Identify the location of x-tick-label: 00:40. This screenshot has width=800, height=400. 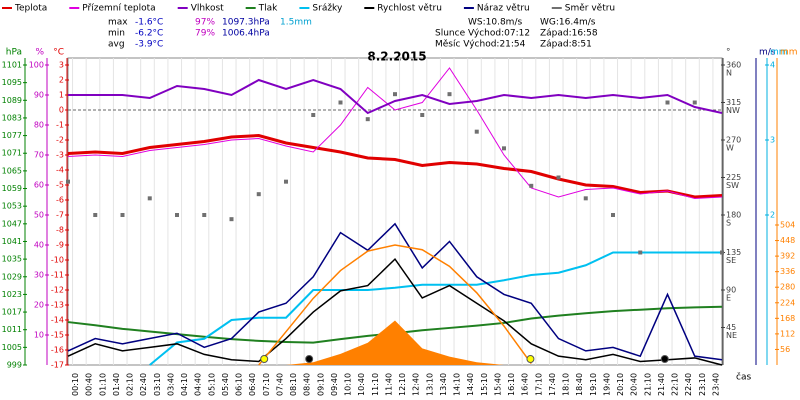
(89, 384).